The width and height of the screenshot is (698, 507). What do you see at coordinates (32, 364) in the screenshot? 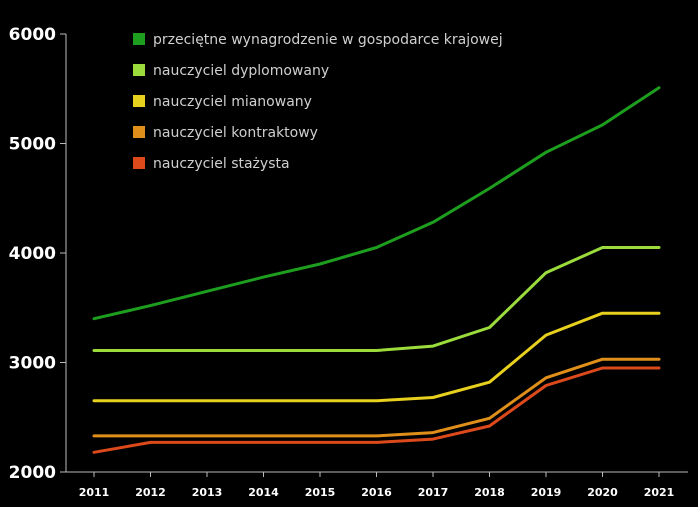
I see `y-tick-label: 3000` at bounding box center [32, 364].